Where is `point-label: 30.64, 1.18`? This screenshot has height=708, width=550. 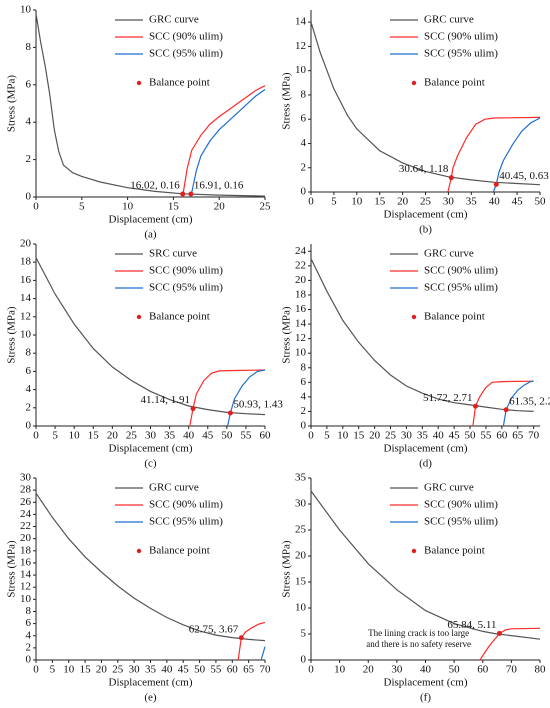 point-label: 30.64, 1.18 is located at coordinates (424, 169).